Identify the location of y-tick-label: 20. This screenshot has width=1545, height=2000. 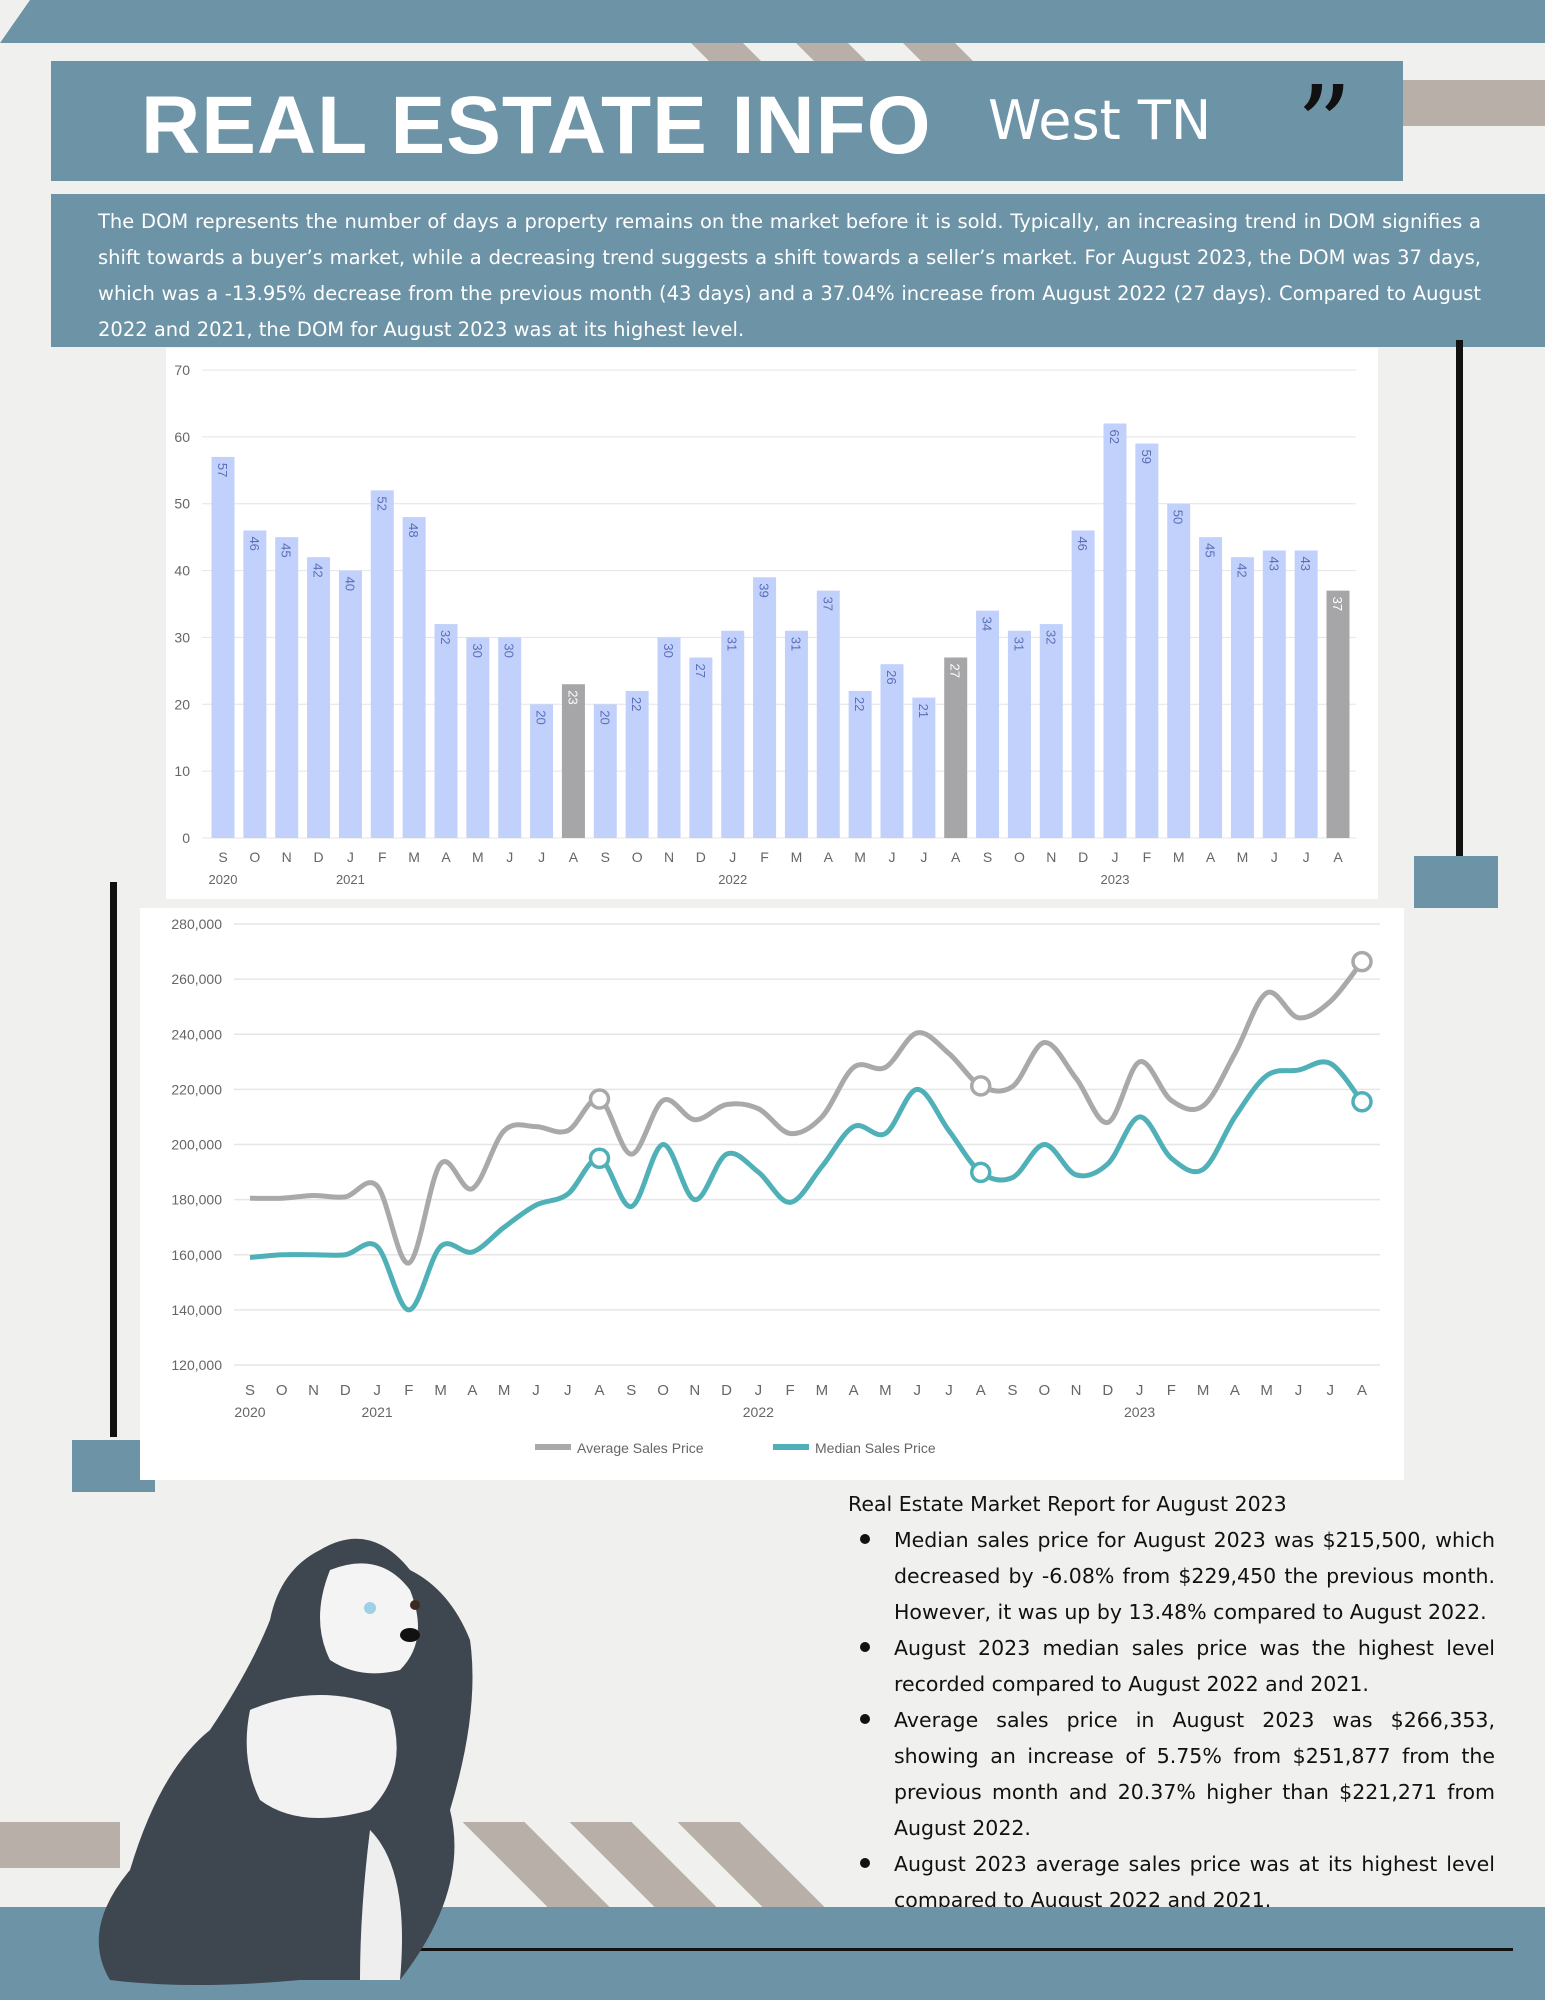
(182, 704).